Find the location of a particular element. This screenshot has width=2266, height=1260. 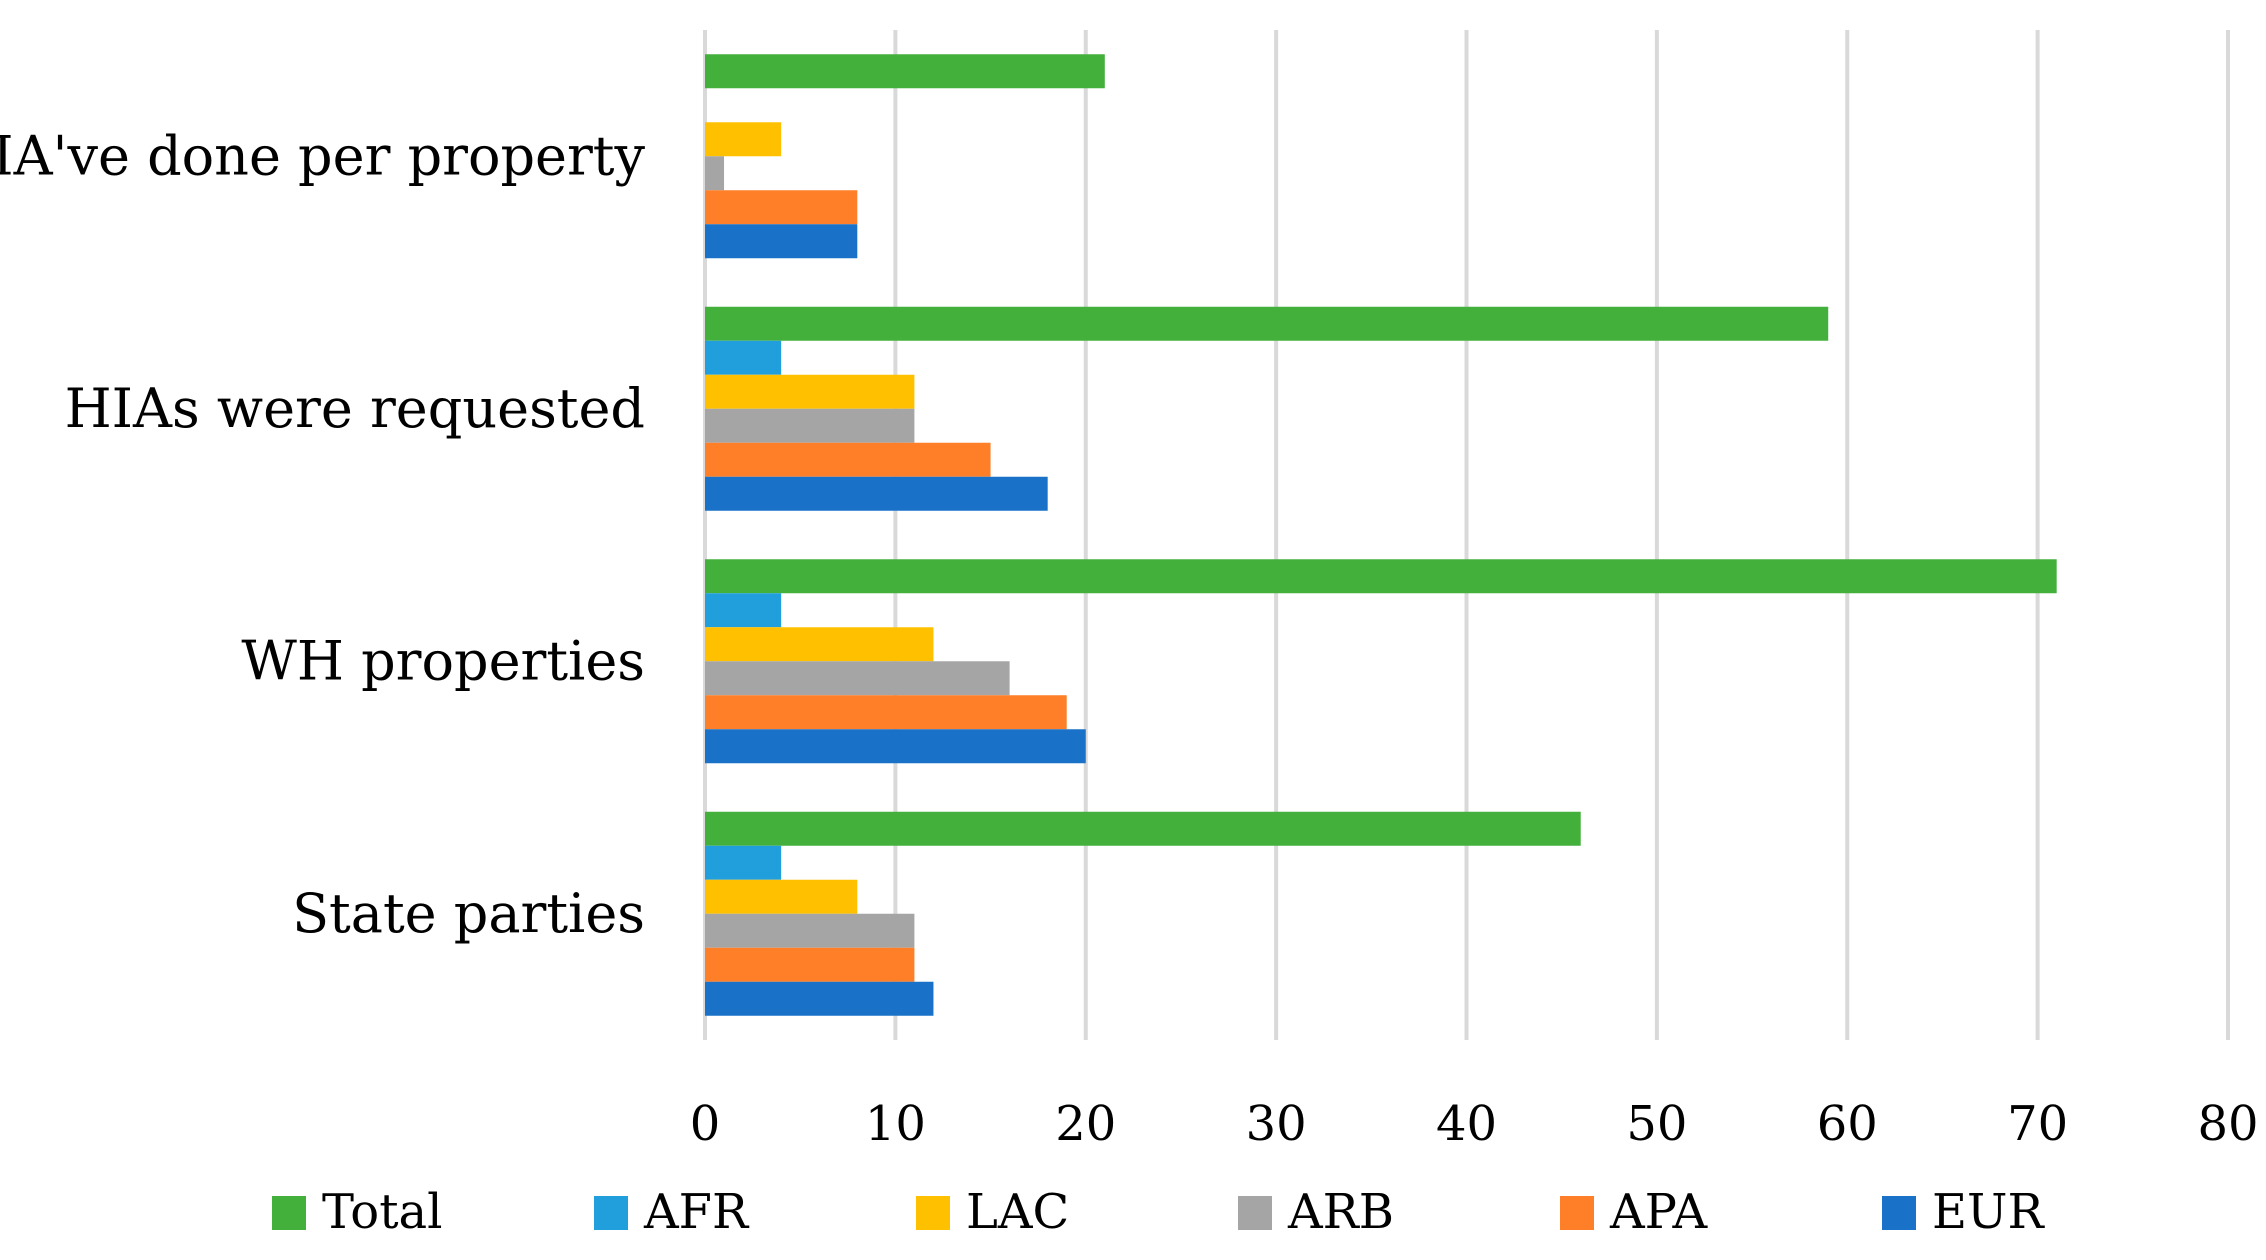

x-tick-label-0: 0 is located at coordinates (705, 1124).